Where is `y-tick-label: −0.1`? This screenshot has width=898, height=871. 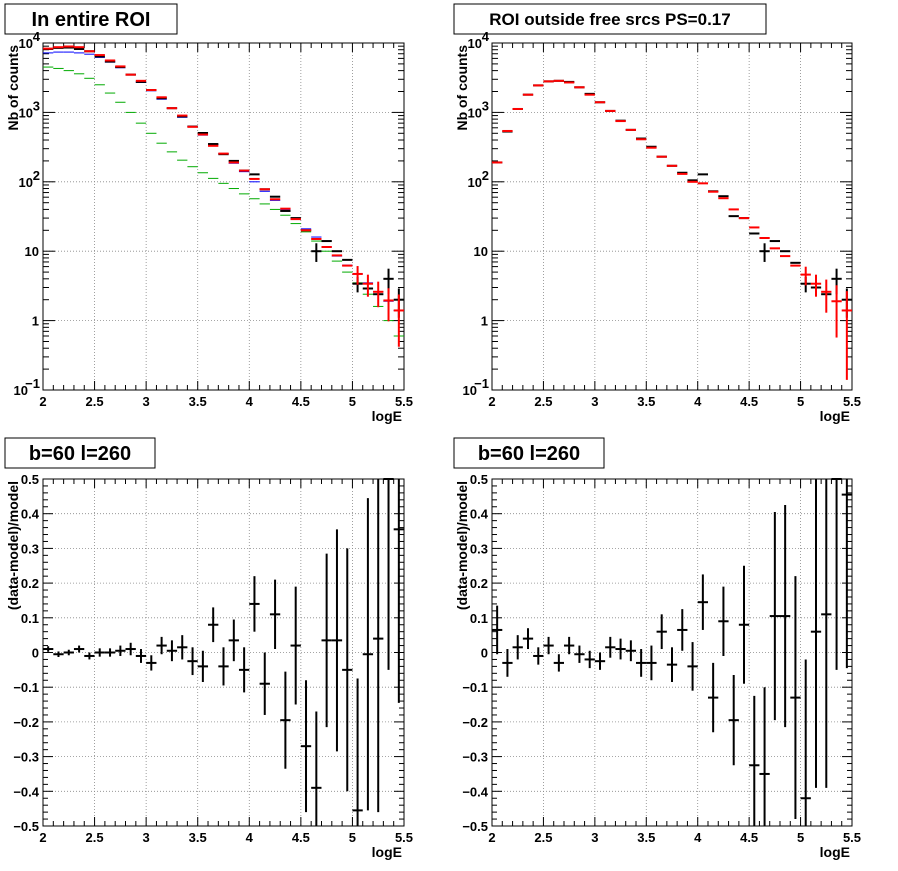
y-tick-label: −0.1 is located at coordinates (26, 687).